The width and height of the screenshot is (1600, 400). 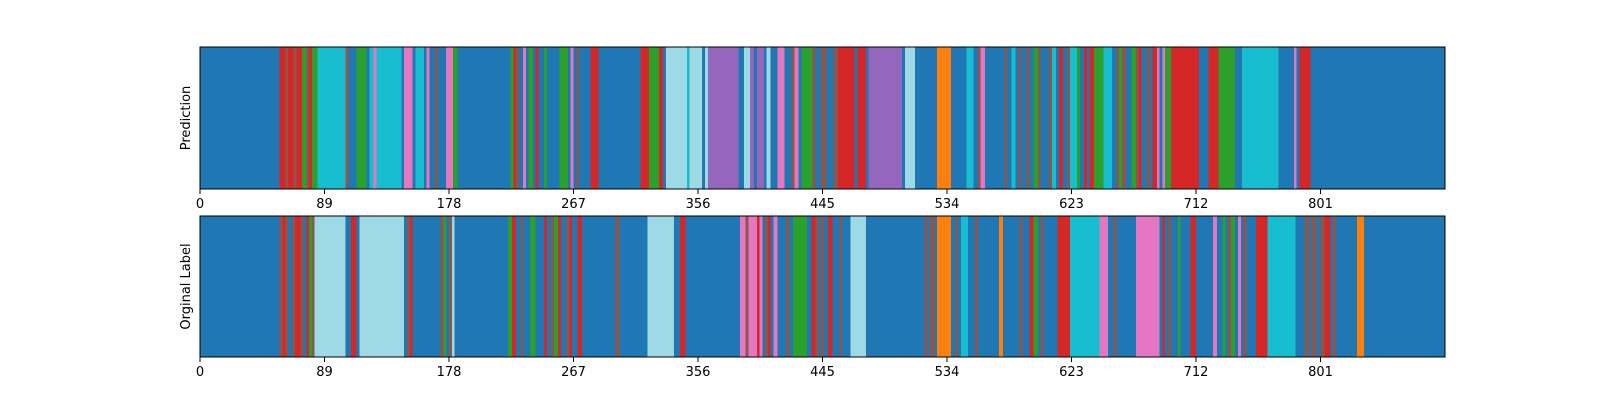 What do you see at coordinates (200, 204) in the screenshot?
I see `x-tick-label: 0` at bounding box center [200, 204].